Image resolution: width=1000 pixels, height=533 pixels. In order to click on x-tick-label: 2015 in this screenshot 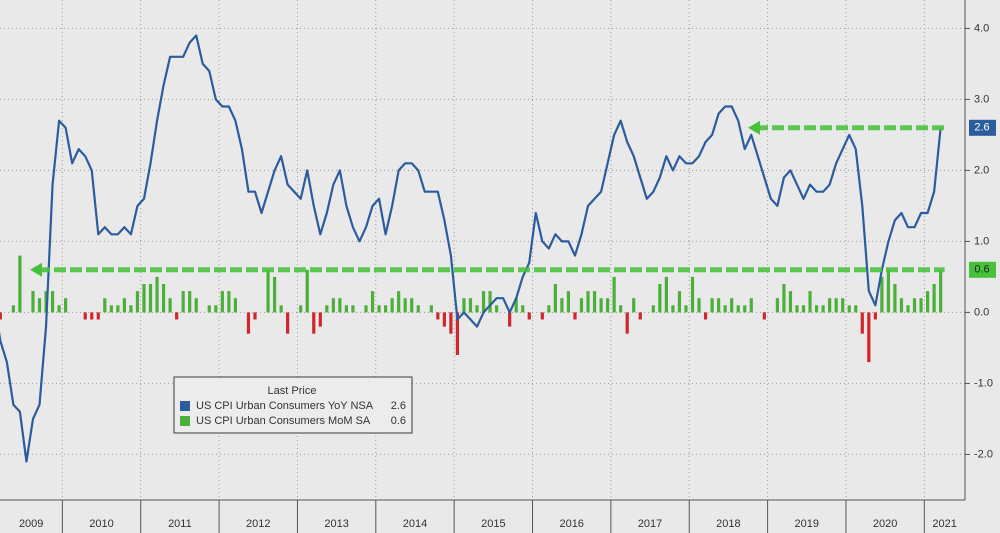, I will do `click(493, 524)`.